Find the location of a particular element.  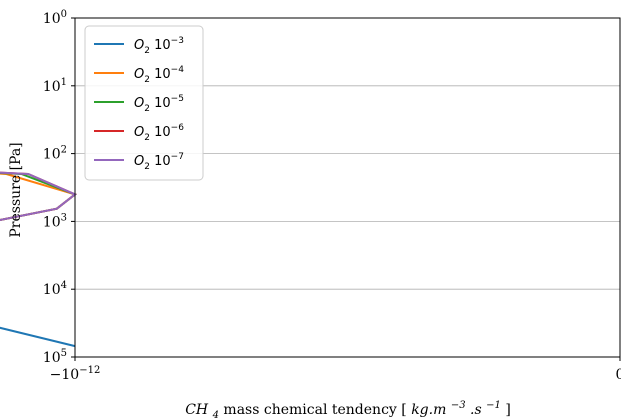

x-ticks: −10−12−10−13−10−14−10−150 is located at coordinates (335, 370).